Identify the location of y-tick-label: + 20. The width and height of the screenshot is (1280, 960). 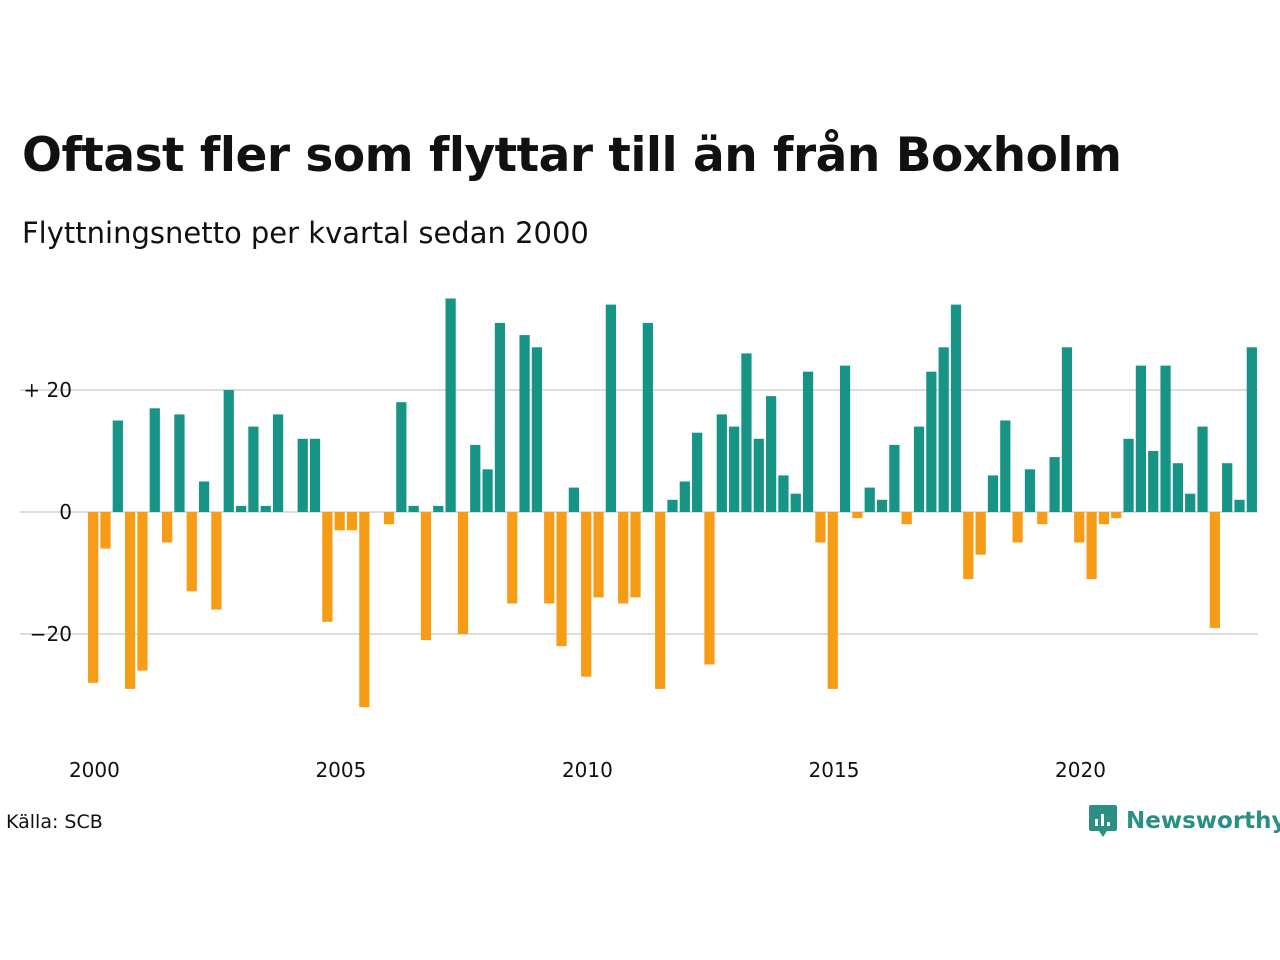
(47, 390).